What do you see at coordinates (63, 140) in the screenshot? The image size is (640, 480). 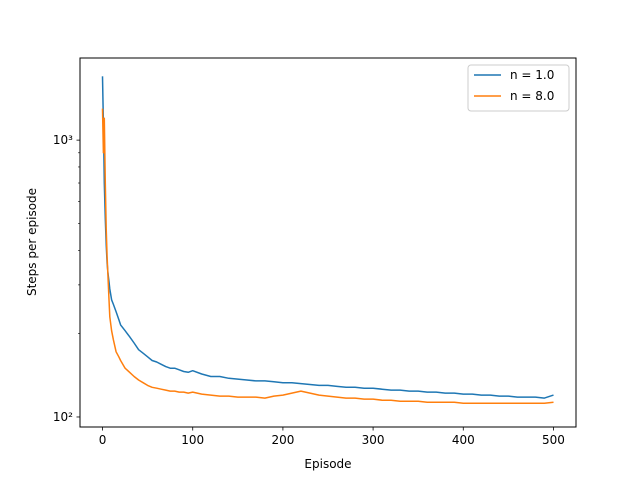 I see `y-tick-label: 10³` at bounding box center [63, 140].